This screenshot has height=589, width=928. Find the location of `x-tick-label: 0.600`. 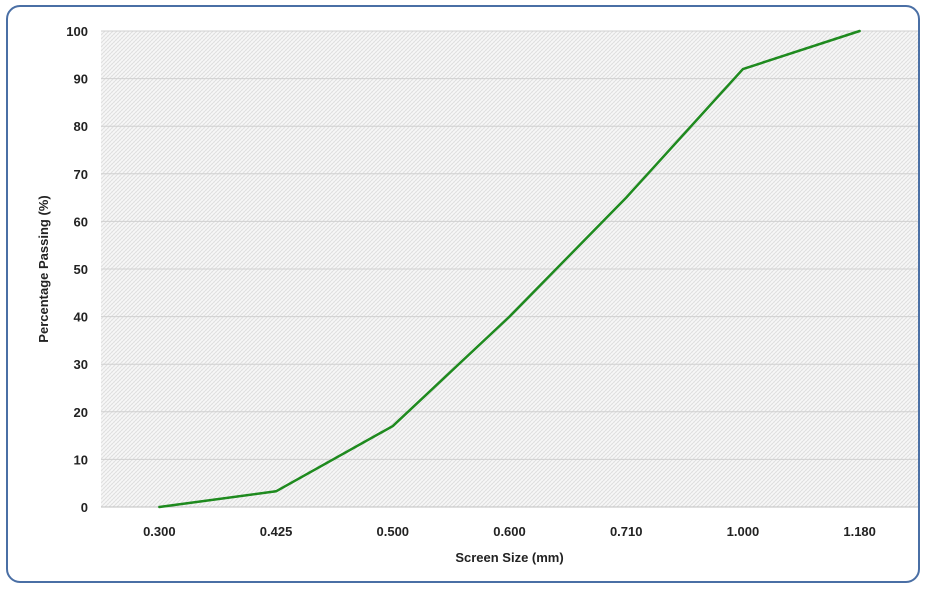

x-tick-label: 0.600 is located at coordinates (509, 531).